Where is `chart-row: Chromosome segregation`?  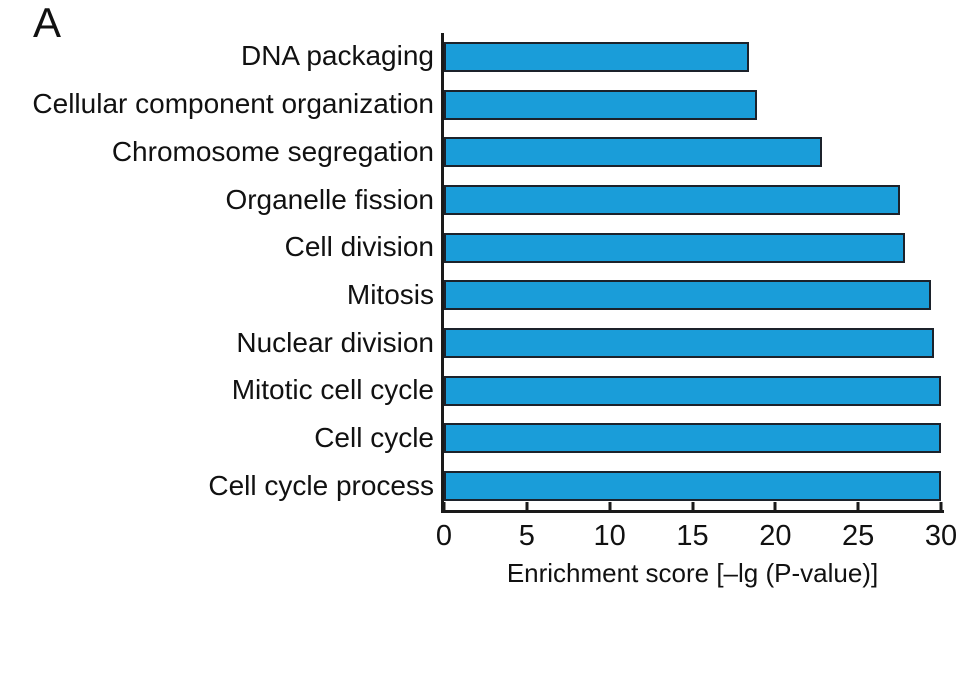 chart-row: Chromosome segregation is located at coordinates (470, 152).